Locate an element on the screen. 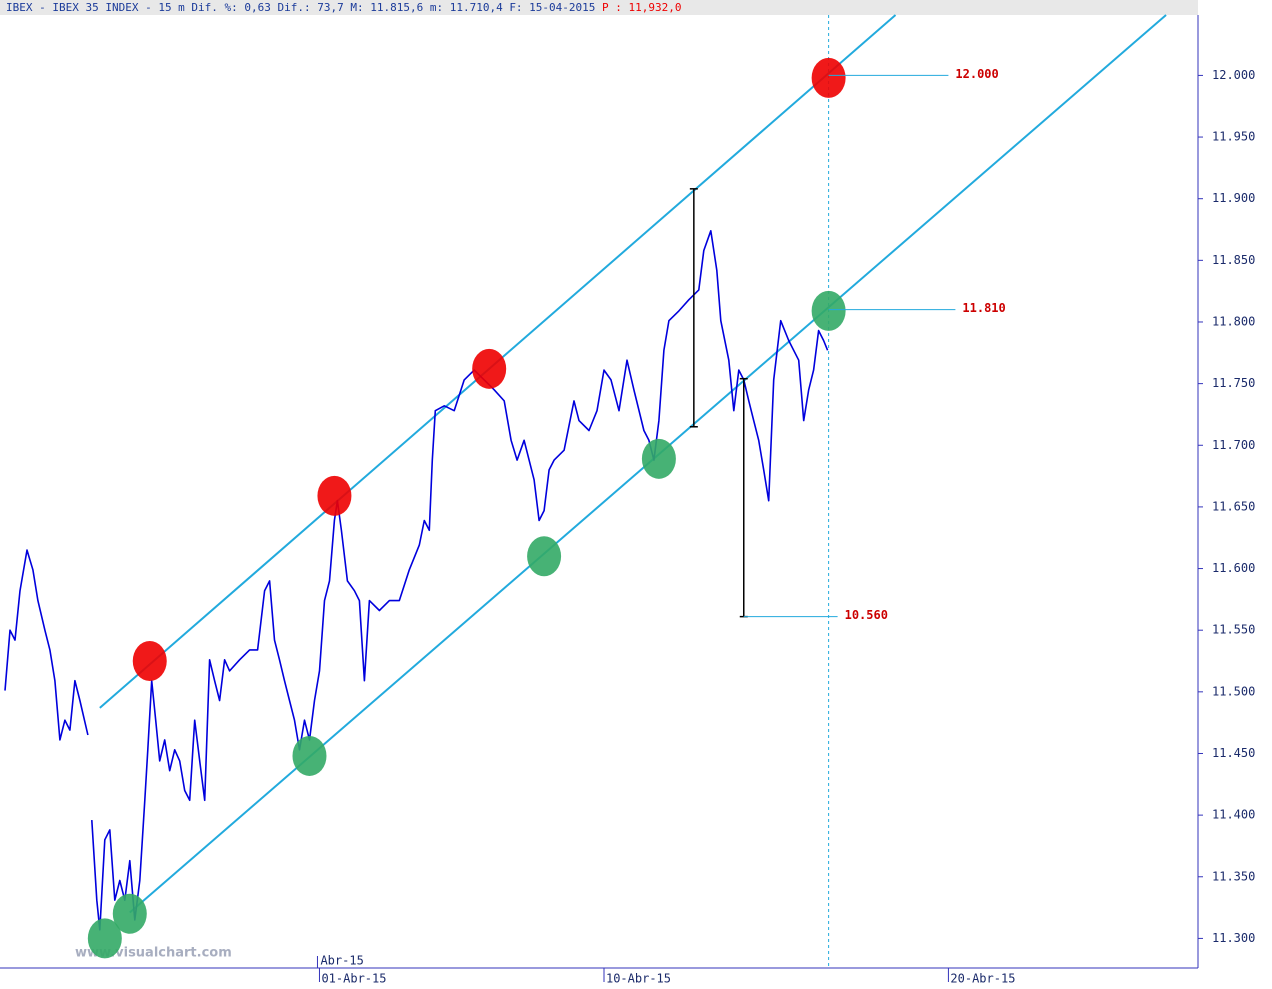 The image size is (1272, 989). x-tick-label: 20-Abr-15 is located at coordinates (982, 979).